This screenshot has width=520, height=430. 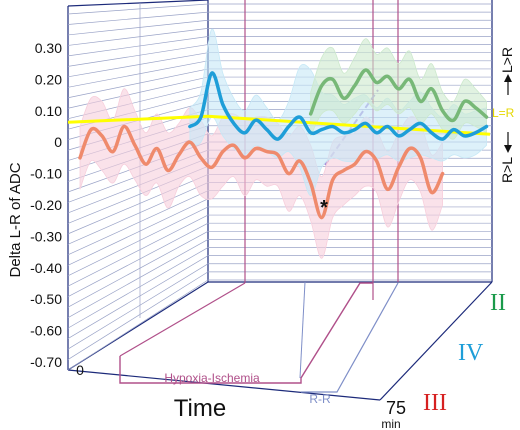 What do you see at coordinates (182, 319) in the screenshot?
I see `period-bracket-hi-left` at bounding box center [182, 319].